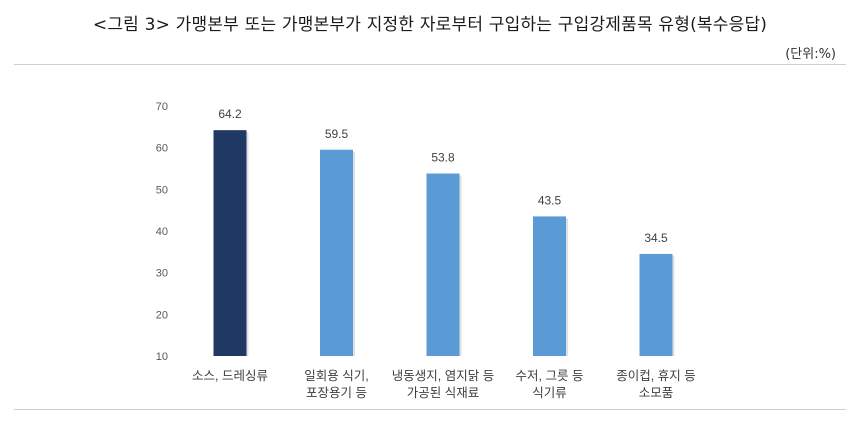 The height and width of the screenshot is (425, 860). Describe the element at coordinates (336, 376) in the screenshot. I see `category-label: 일회용 식기,` at that location.